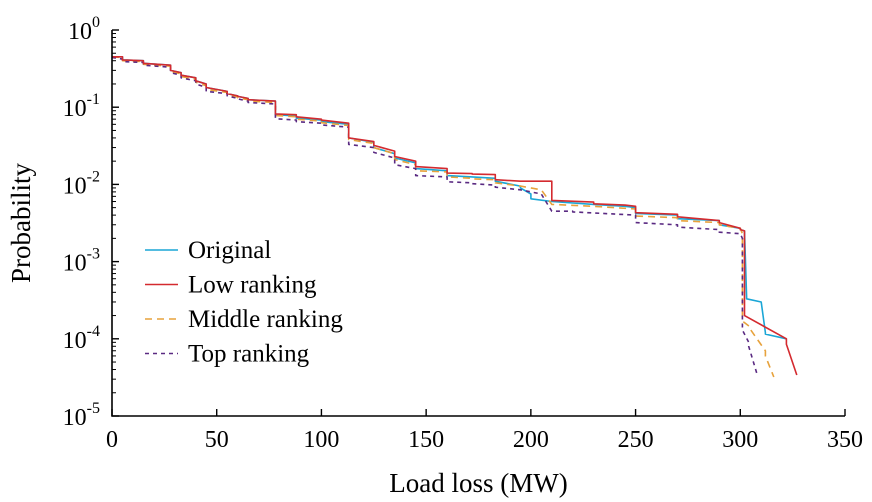  I want to click on x-tick-label: 150, so click(426, 440).